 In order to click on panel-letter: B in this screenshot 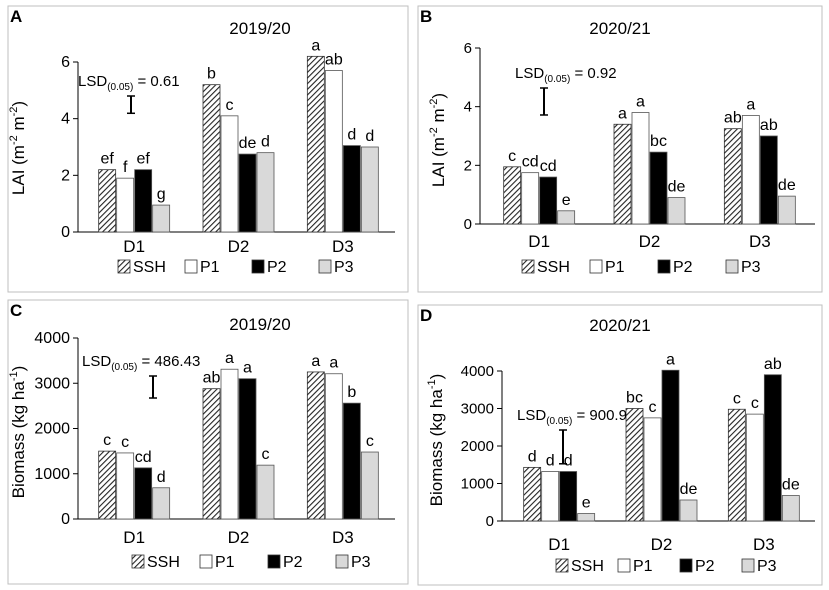, I will do `click(426, 16)`.